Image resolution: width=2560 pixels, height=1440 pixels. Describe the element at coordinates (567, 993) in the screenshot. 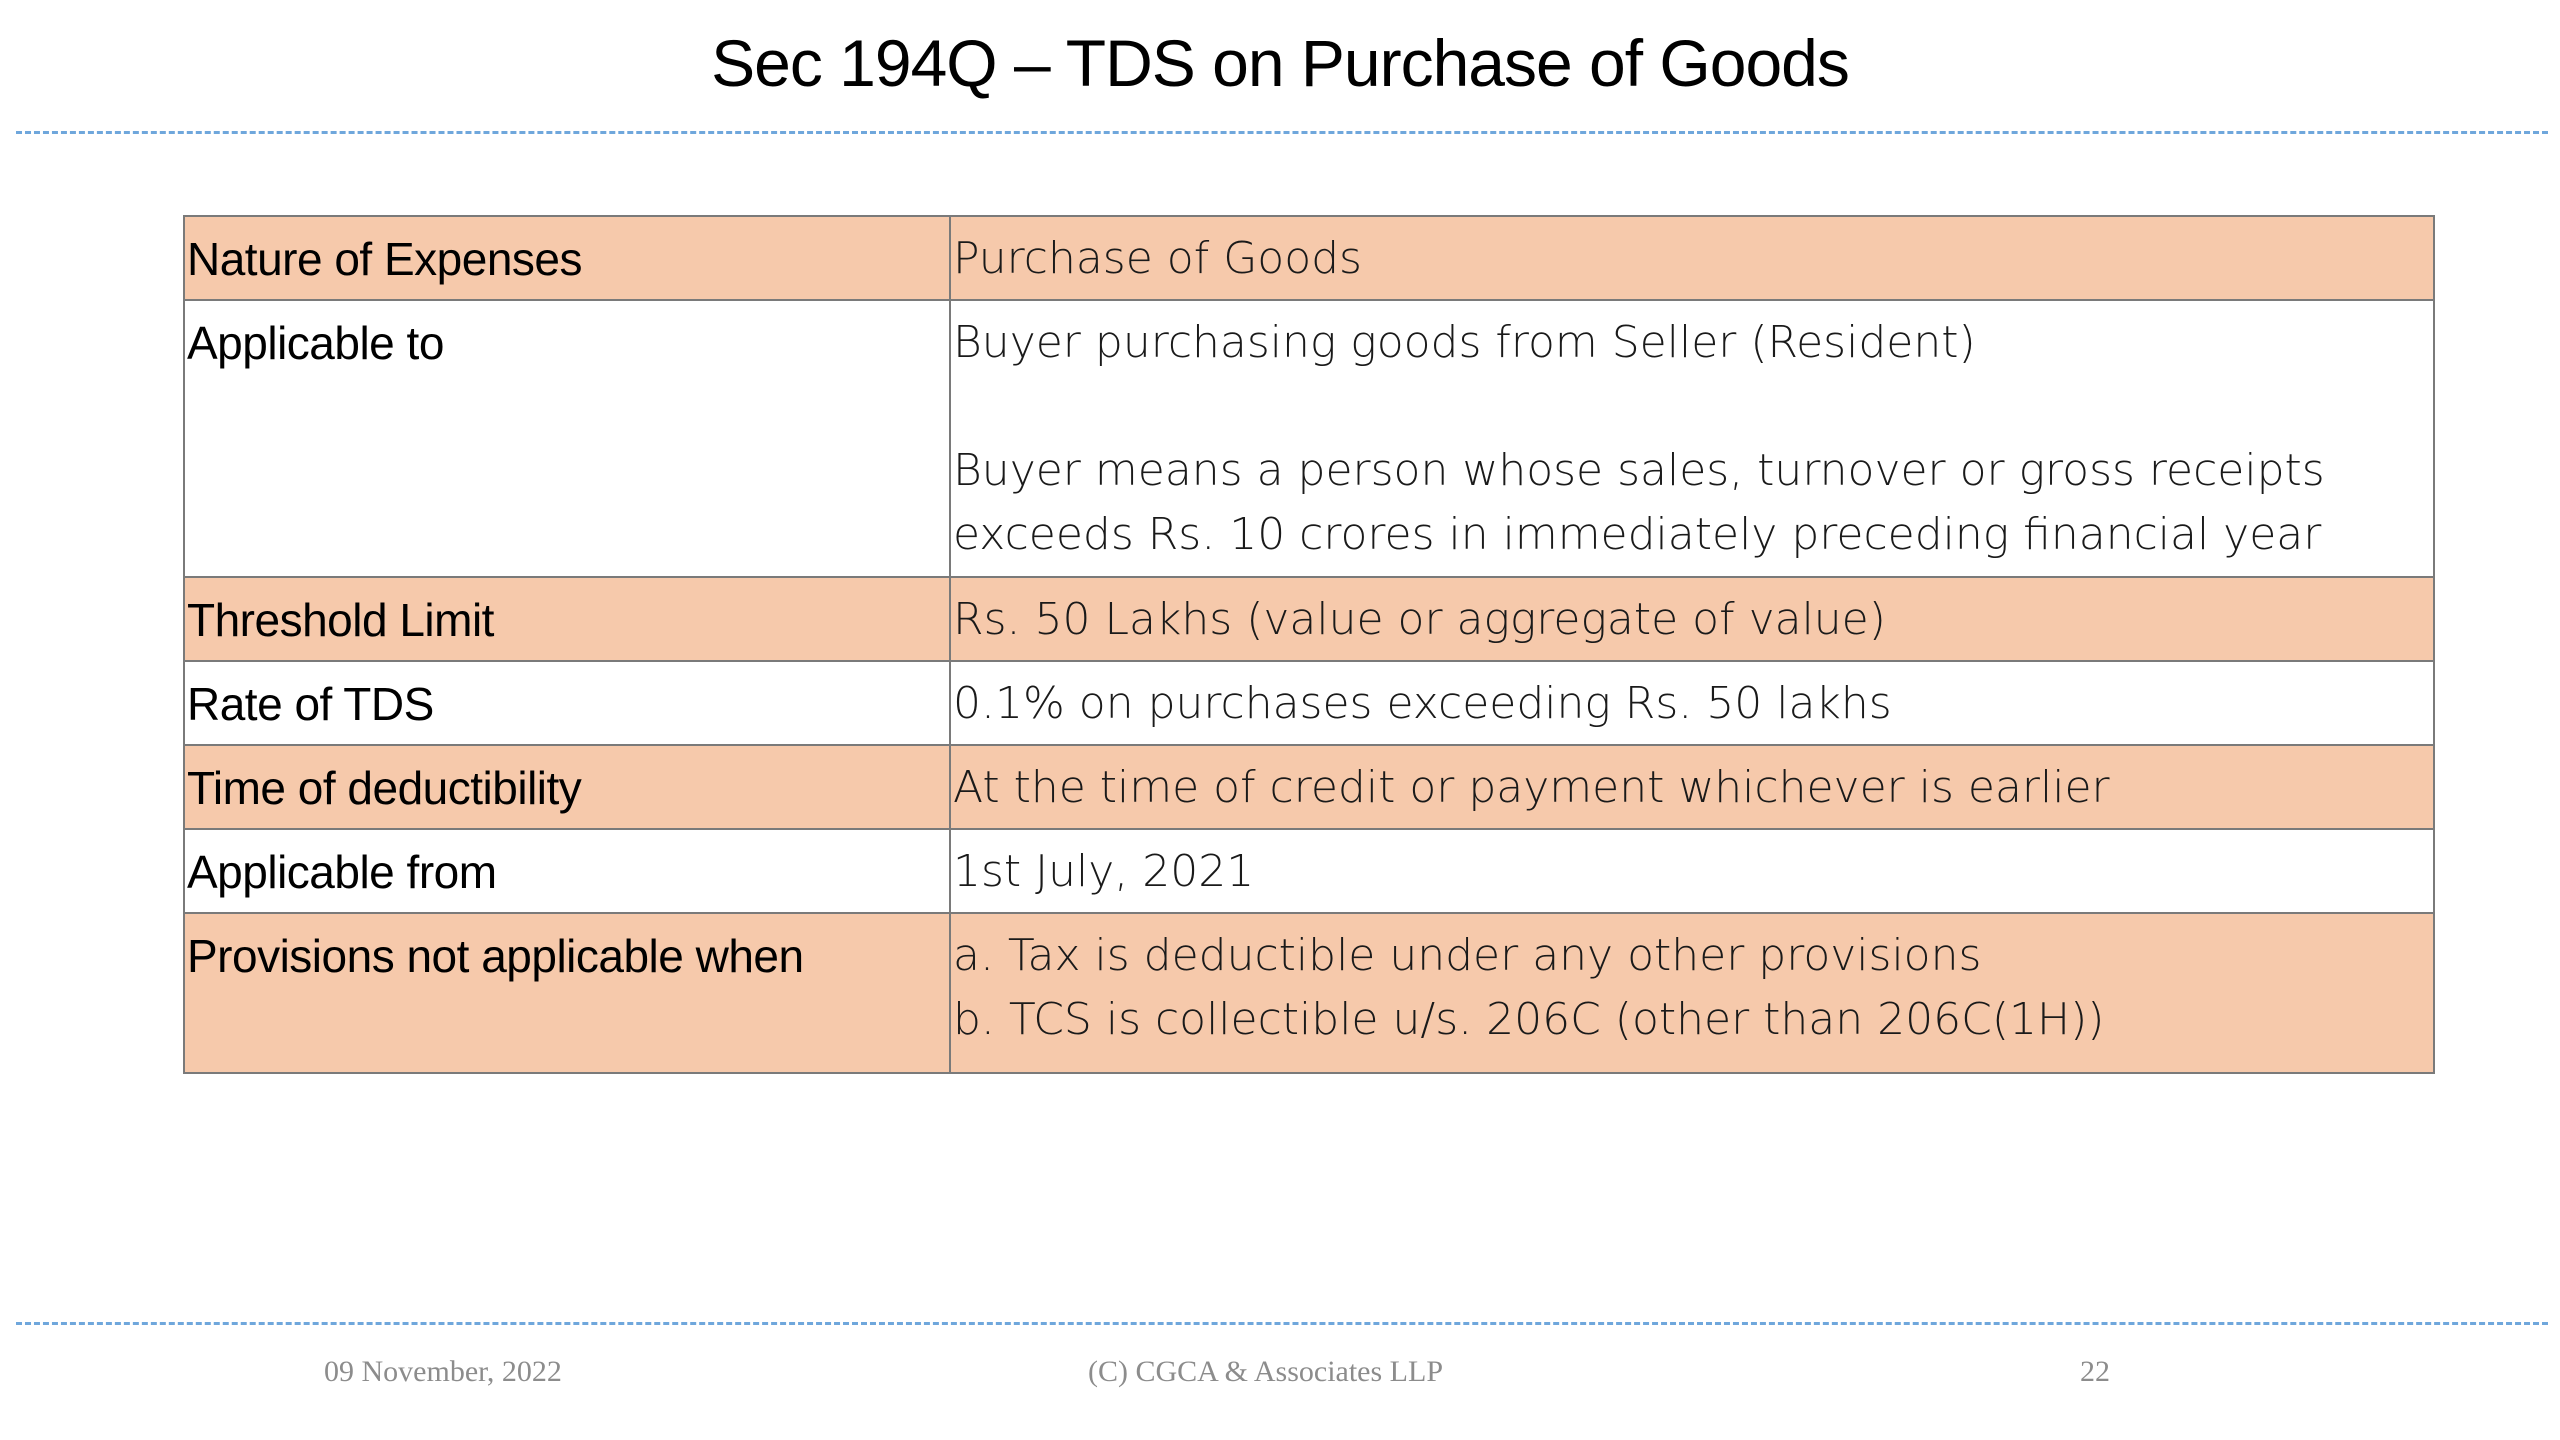

I see `row-label: Provisions not applicable when` at that location.